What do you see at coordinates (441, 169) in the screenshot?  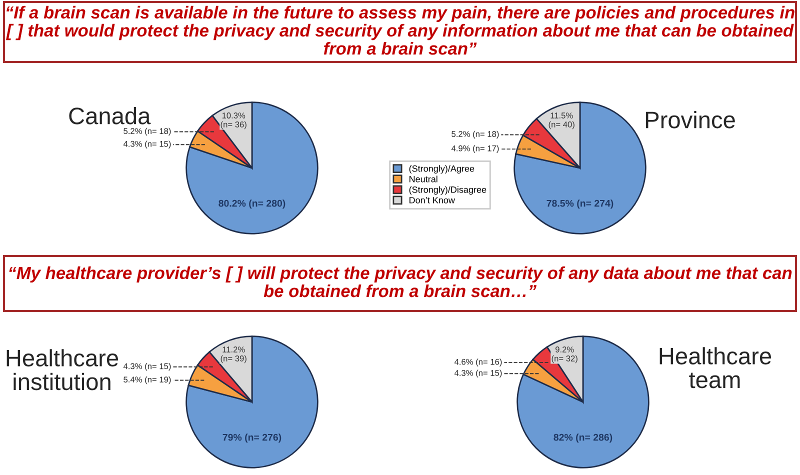 I see `legend-label: (Strongly)/Agree` at bounding box center [441, 169].